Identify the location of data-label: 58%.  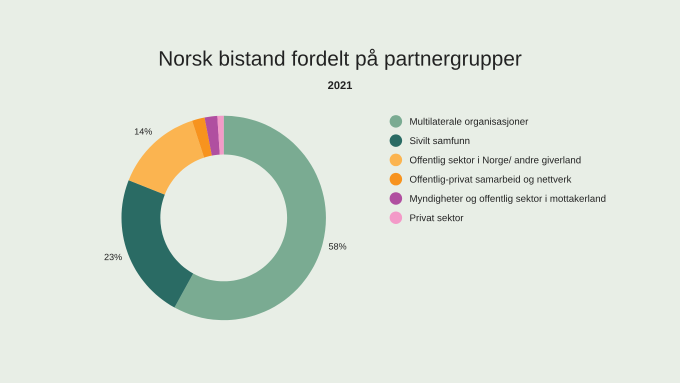
(337, 246).